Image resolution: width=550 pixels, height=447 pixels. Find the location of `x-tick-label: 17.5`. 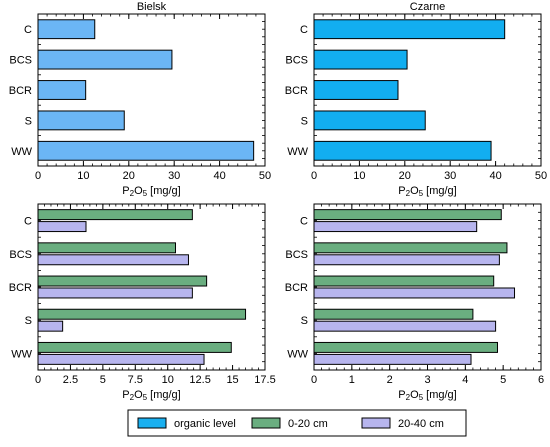

x-tick-label: 17.5 is located at coordinates (264, 380).